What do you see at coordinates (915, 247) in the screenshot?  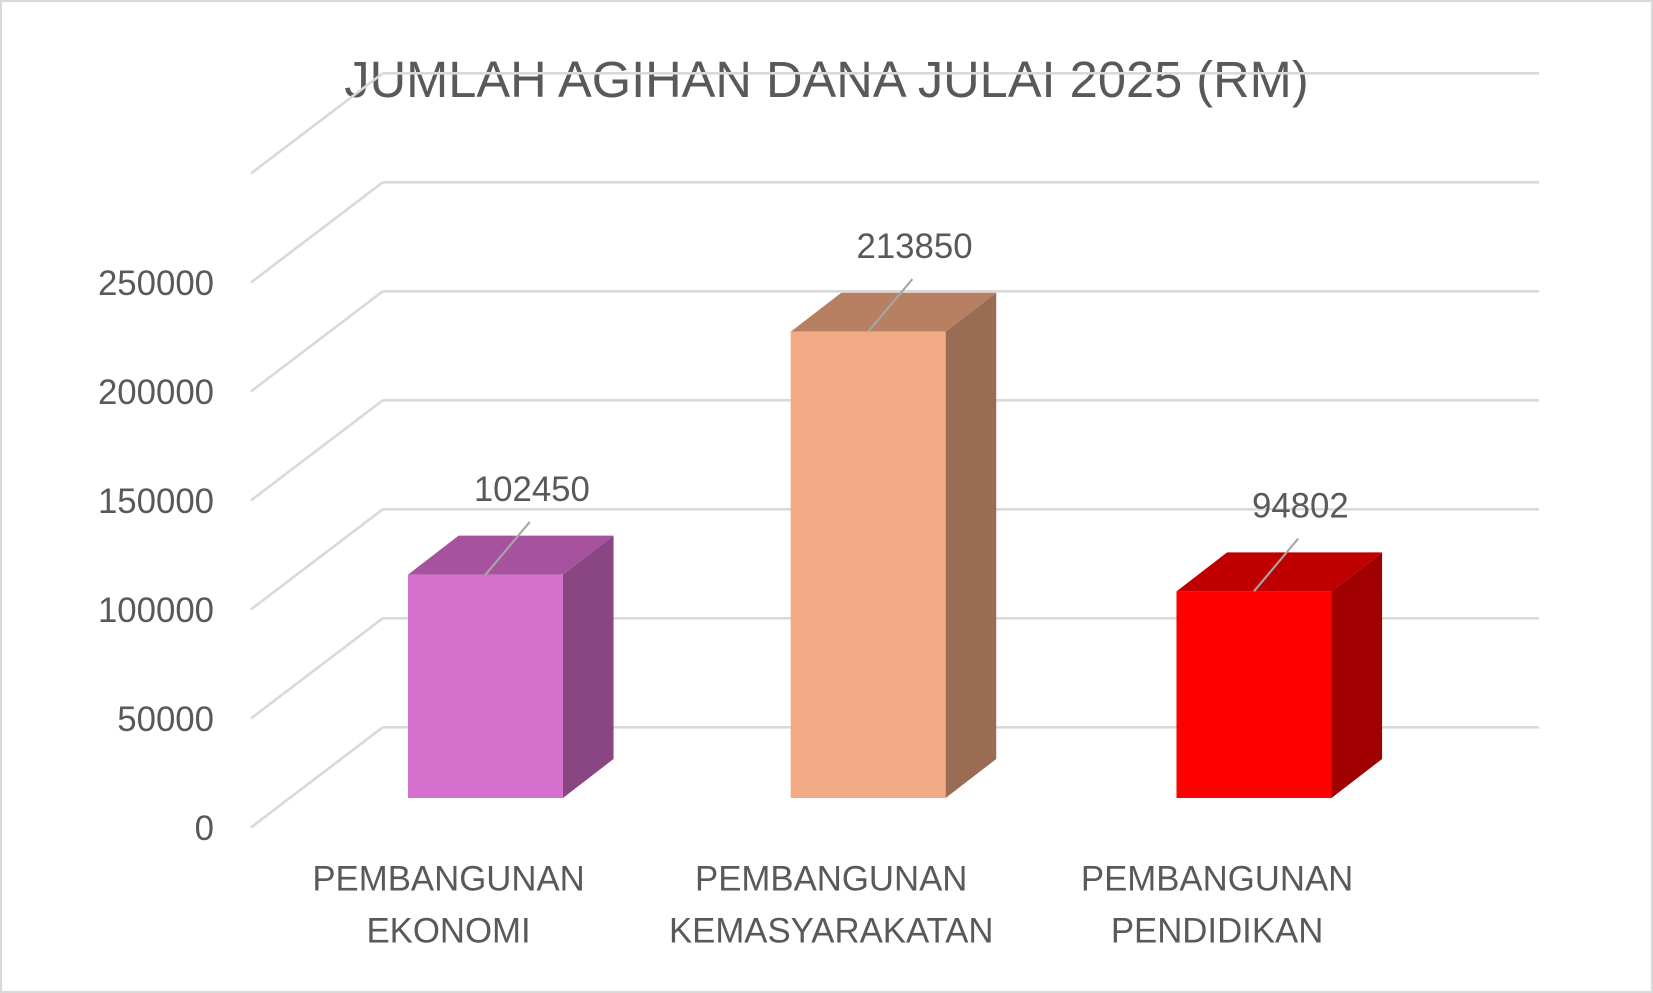 I see `data-label: 213850` at bounding box center [915, 247].